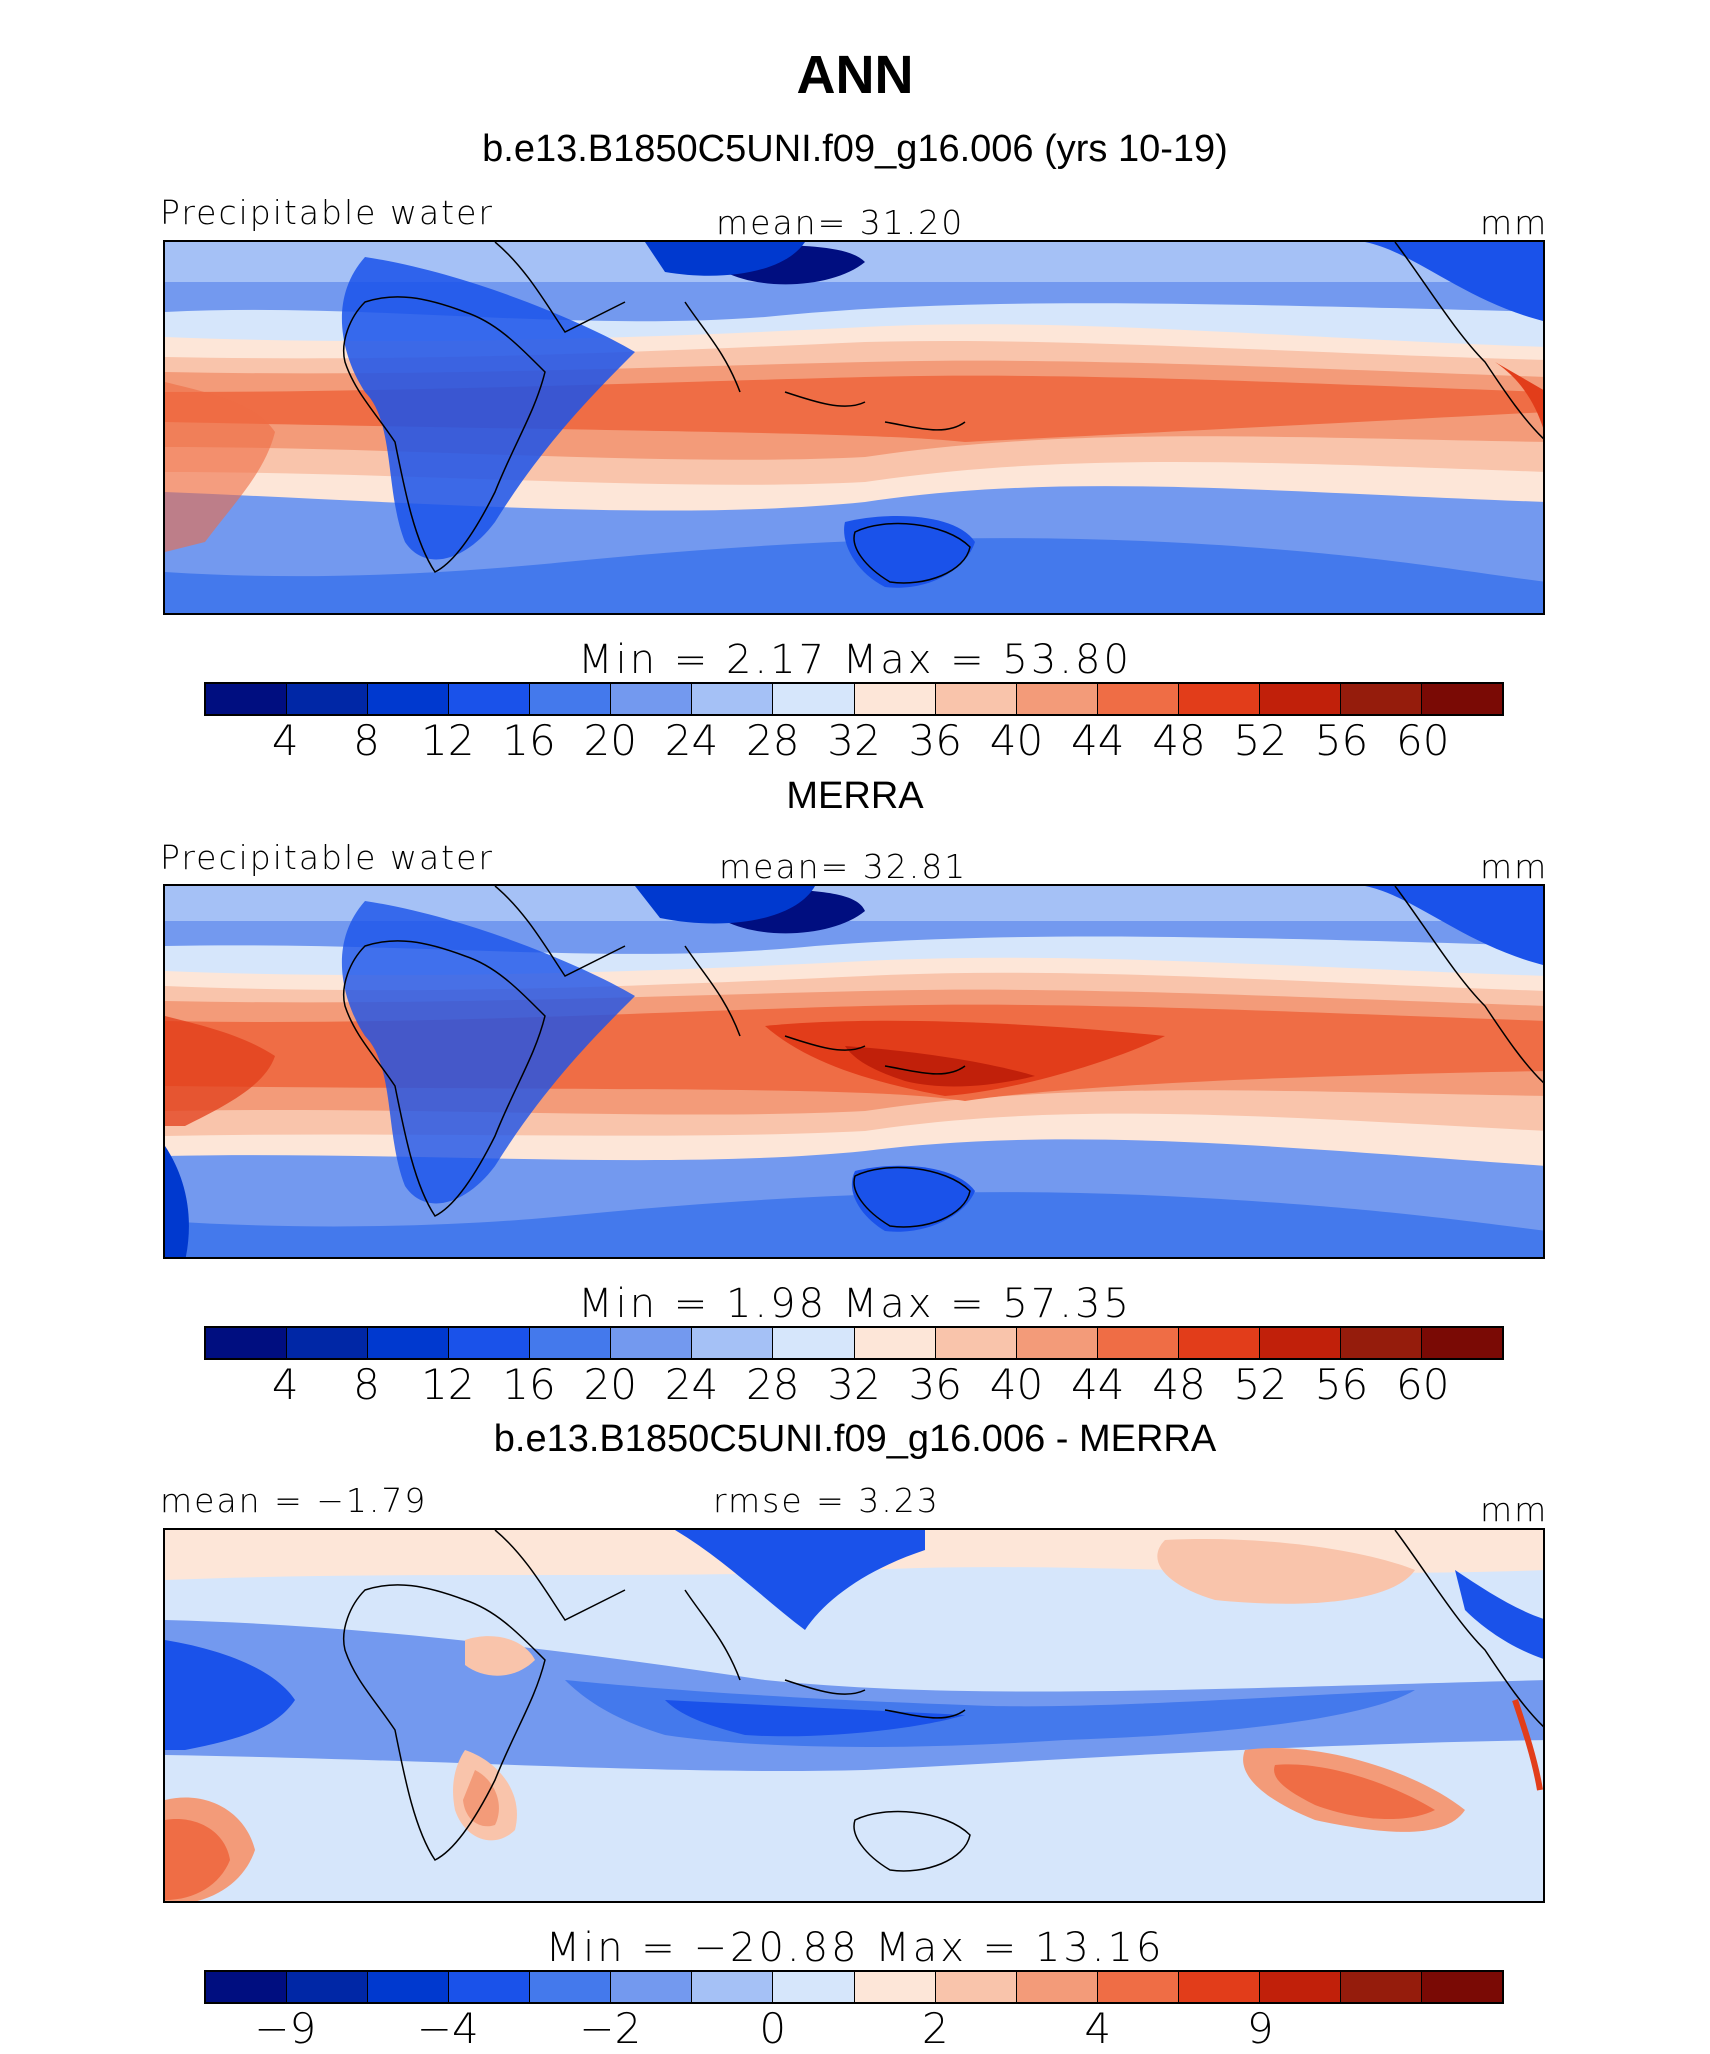 The height and width of the screenshot is (2054, 1710). I want to click on panel-1-map, so click(854, 427).